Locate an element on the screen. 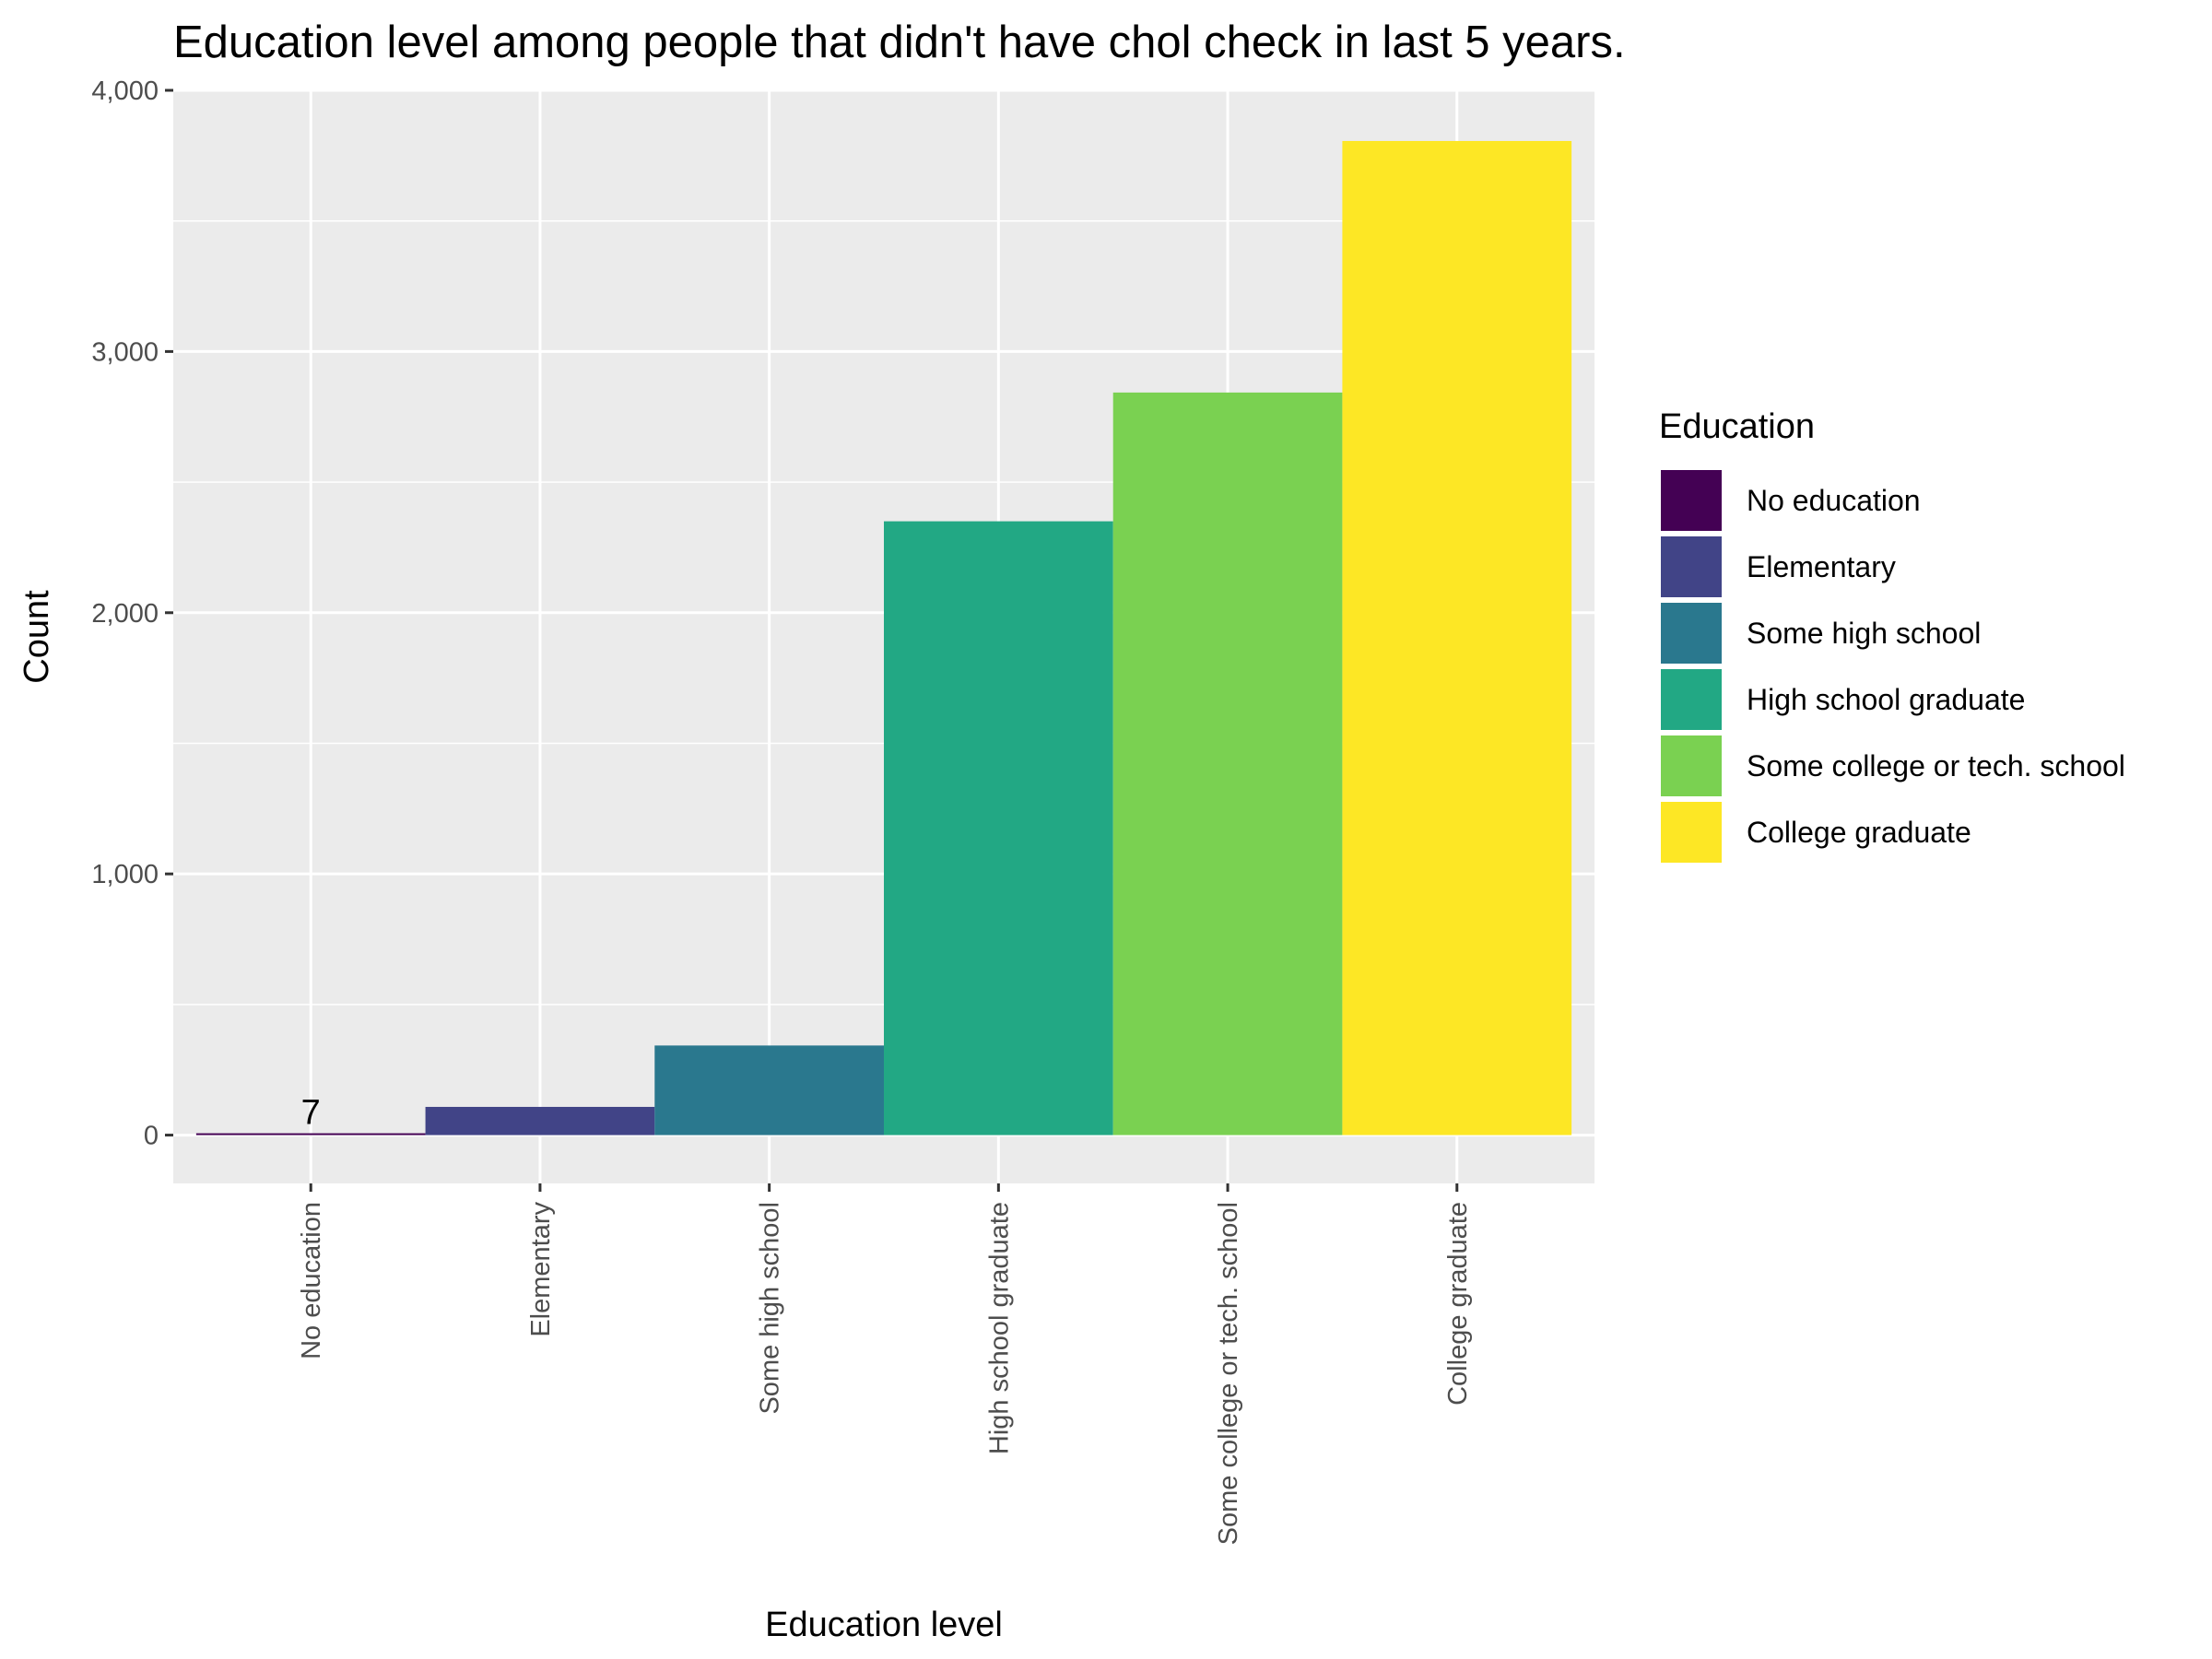 The height and width of the screenshot is (1659, 2212). x-axis-title: Education level is located at coordinates (884, 1625).